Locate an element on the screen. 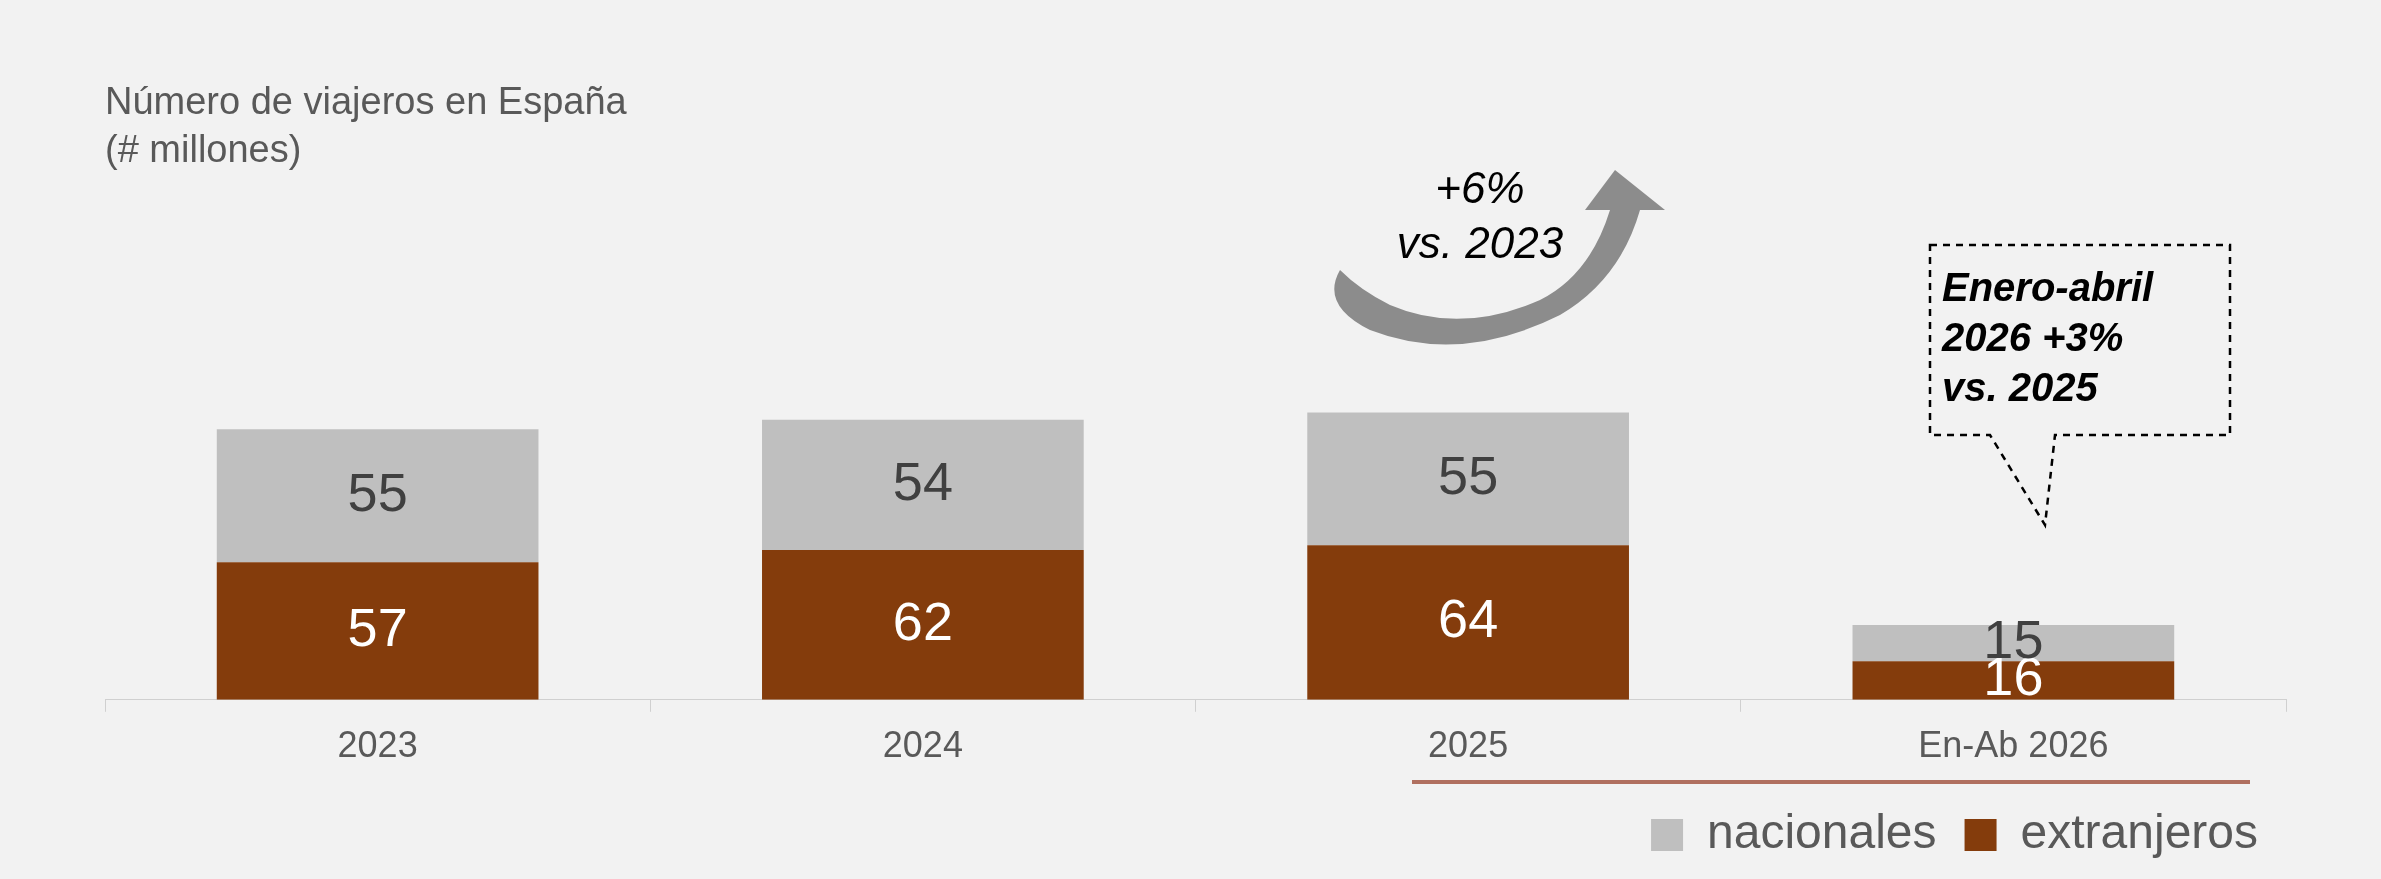 This screenshot has height=879, width=2381. x-tick-label: 2023 is located at coordinates (377, 745).